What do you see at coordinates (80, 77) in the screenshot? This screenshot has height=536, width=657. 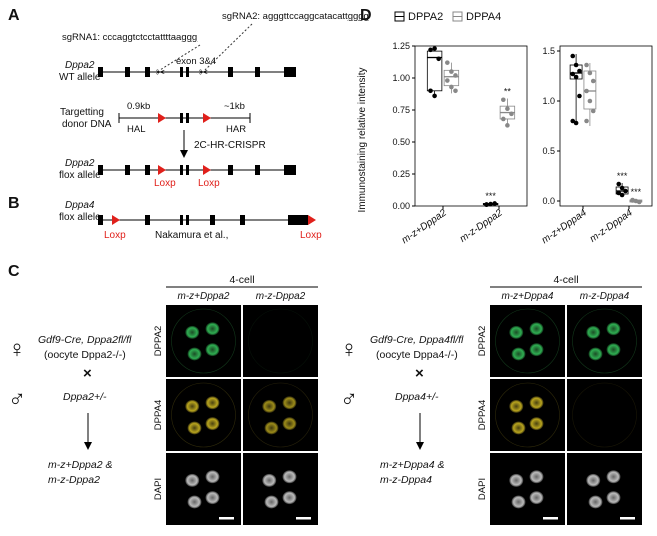 I see `wt-allele-label: WT allele` at bounding box center [80, 77].